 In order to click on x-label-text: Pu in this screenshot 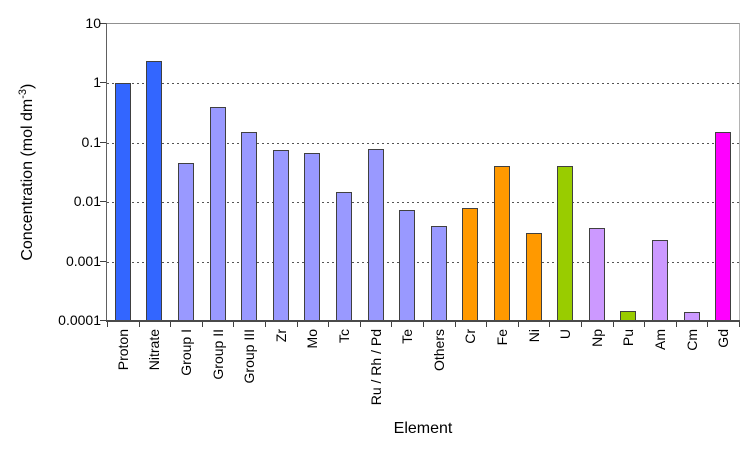, I will do `click(628, 338)`.